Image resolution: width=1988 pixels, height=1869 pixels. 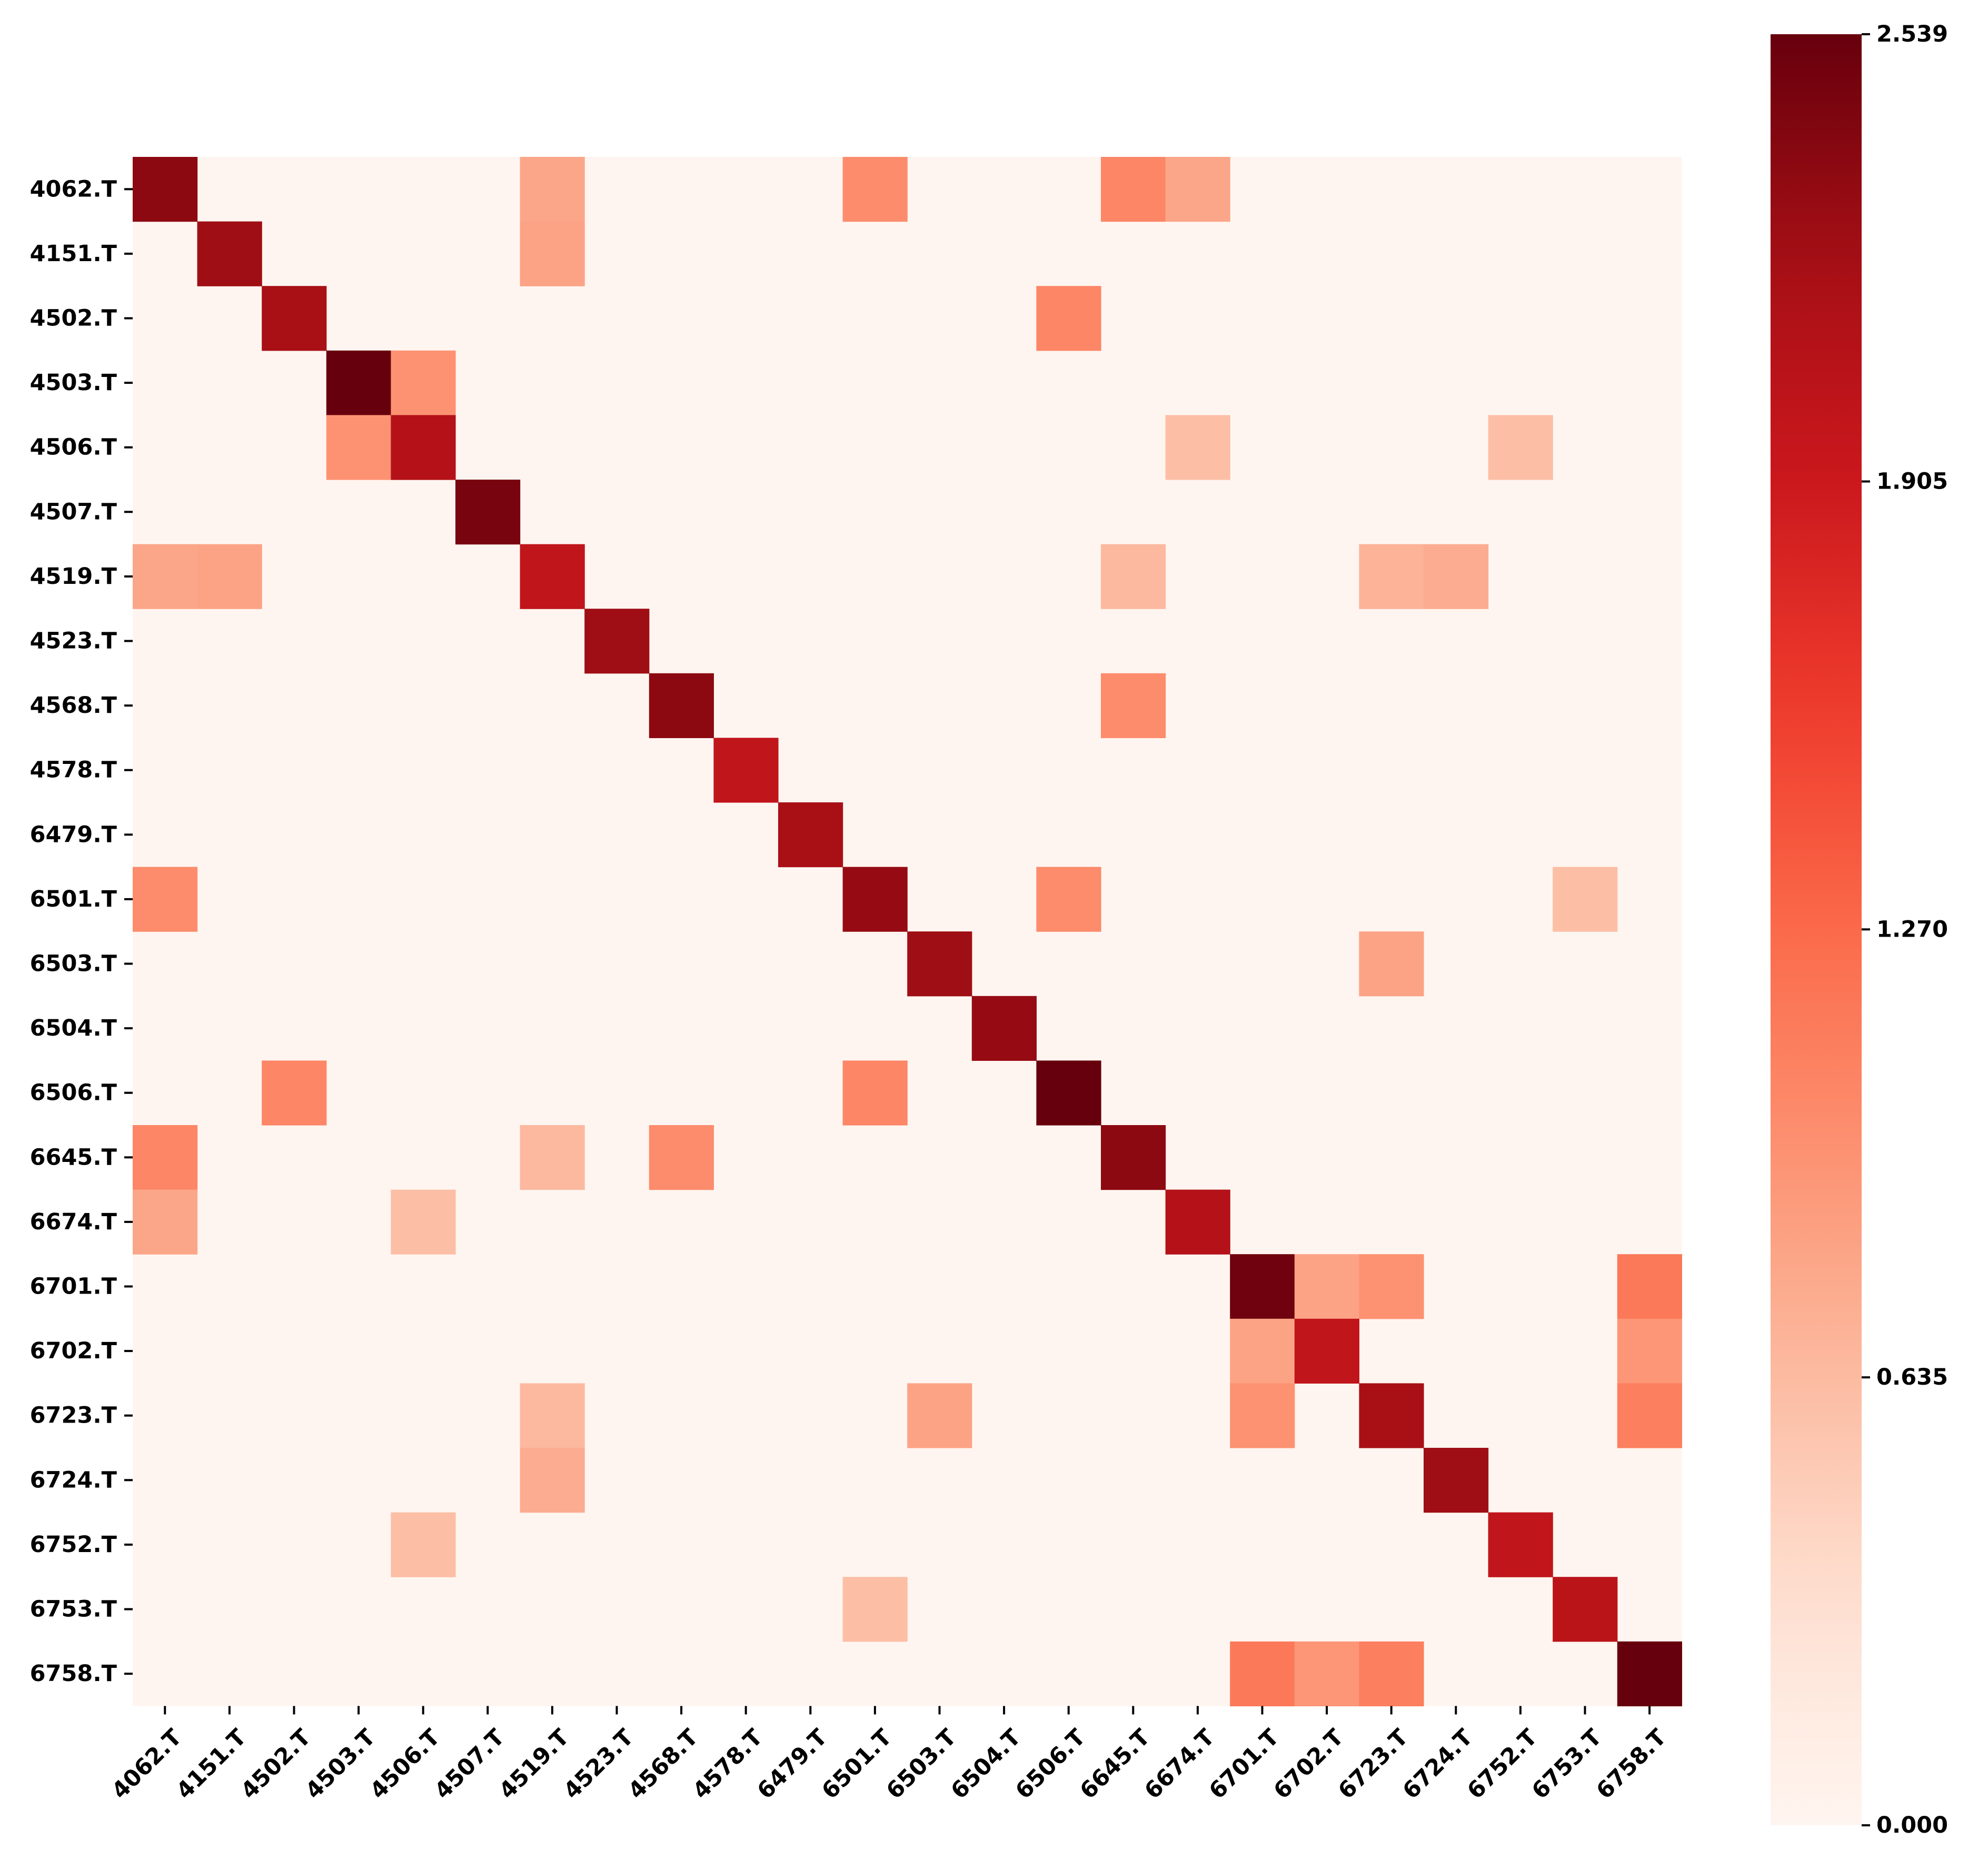 What do you see at coordinates (1179, 1764) in the screenshot?
I see `x-tick-label: 6674.T` at bounding box center [1179, 1764].